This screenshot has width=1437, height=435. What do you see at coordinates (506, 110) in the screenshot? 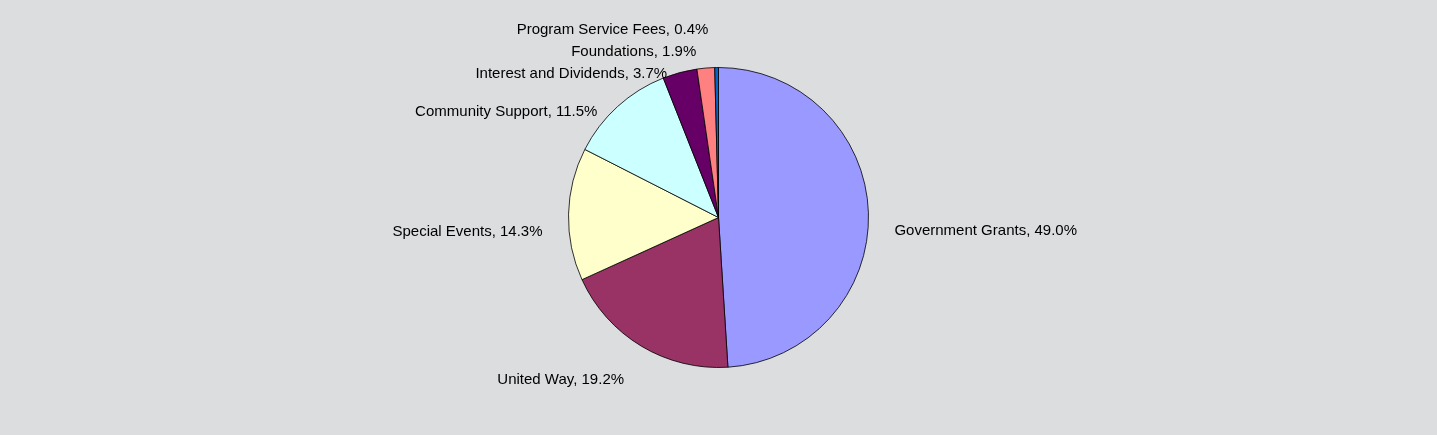
I see `slice-label: Community Support, 11.5%` at bounding box center [506, 110].